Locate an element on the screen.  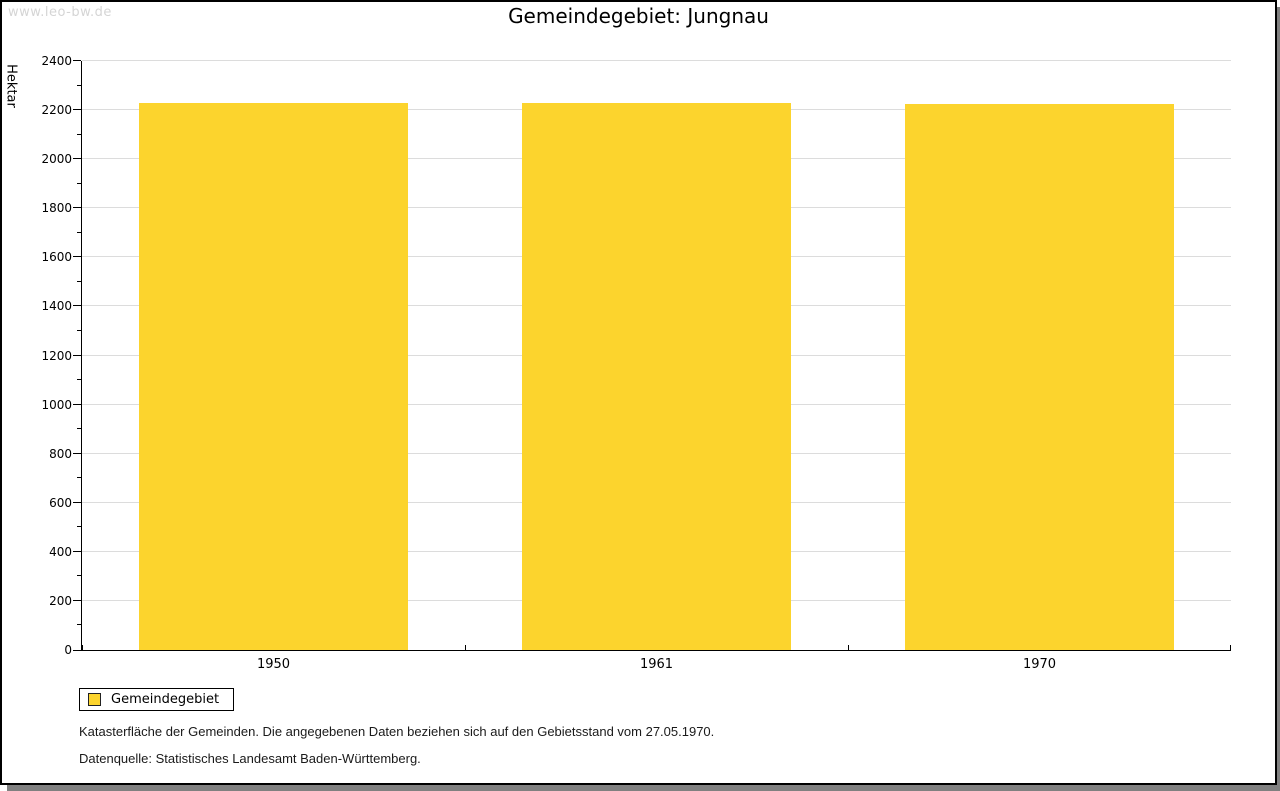
legend-label: Gemeindegebiet is located at coordinates (165, 699).